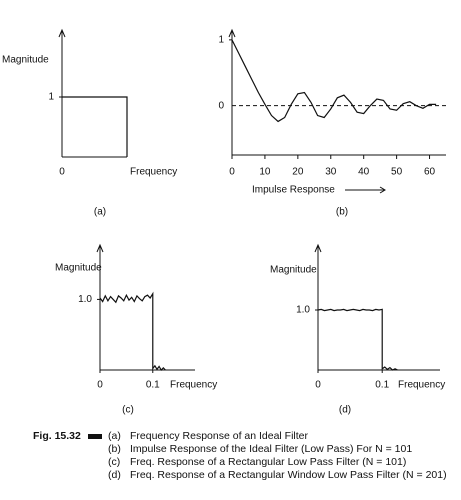 The image size is (461, 500). What do you see at coordinates (345, 410) in the screenshot?
I see `subplot-caption: (d)` at bounding box center [345, 410].